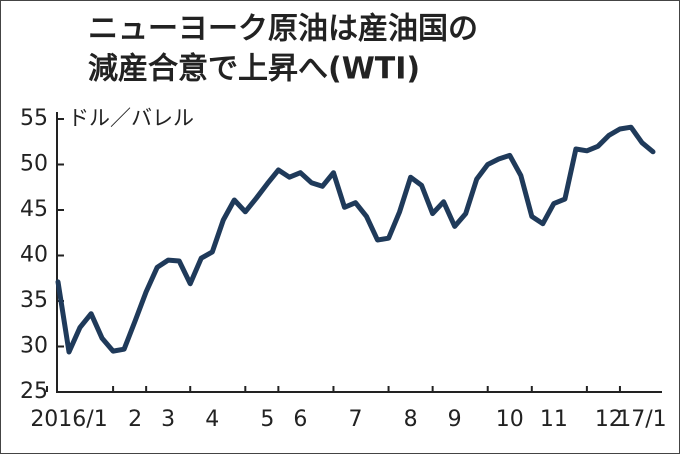  What do you see at coordinates (34, 255) in the screenshot?
I see `y-tick-label: 40` at bounding box center [34, 255].